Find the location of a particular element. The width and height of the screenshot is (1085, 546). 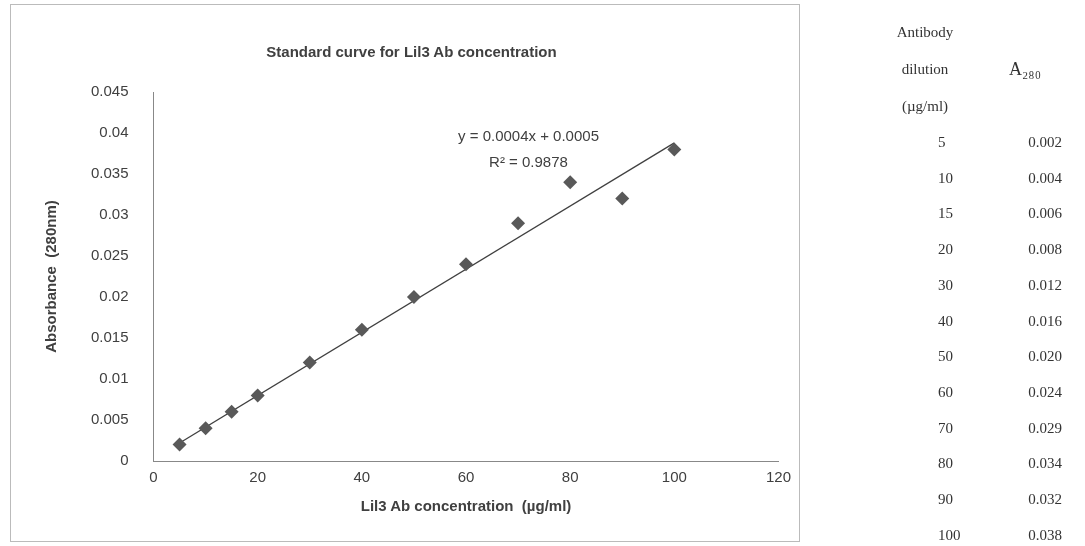

x-tick-label: 0 is located at coordinates (153, 477).